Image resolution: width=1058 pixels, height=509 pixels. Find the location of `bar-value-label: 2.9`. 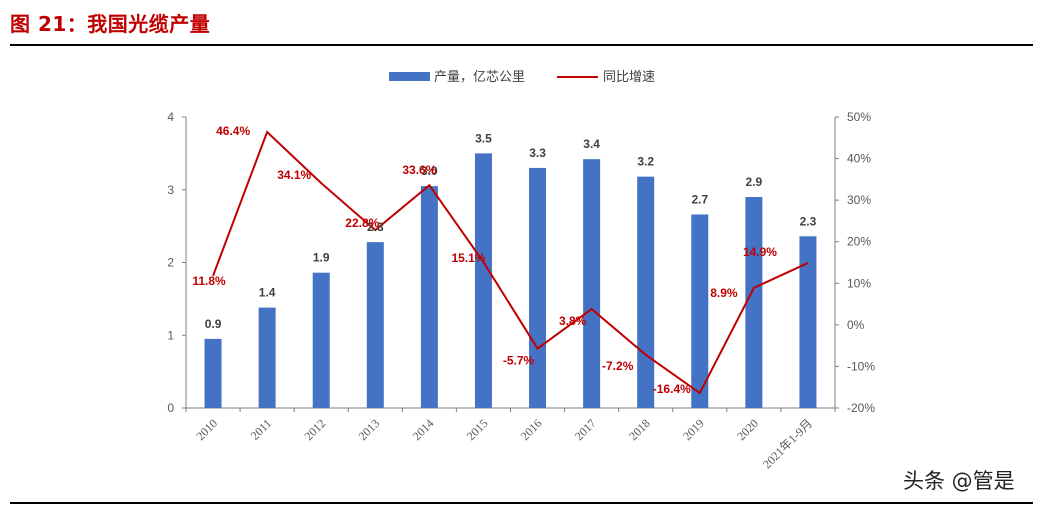

bar-value-label: 2.9 is located at coordinates (754, 182).